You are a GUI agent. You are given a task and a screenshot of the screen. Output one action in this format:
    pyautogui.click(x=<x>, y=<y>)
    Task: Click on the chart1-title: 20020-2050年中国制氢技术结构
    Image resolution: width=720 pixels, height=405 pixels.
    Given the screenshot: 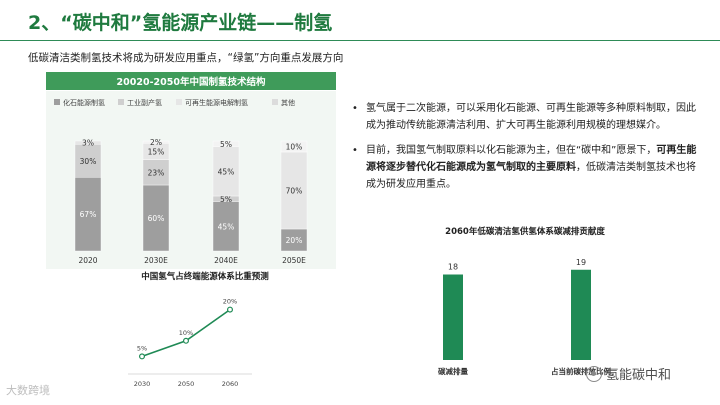 What is the action you would take?
    pyautogui.click(x=191, y=81)
    